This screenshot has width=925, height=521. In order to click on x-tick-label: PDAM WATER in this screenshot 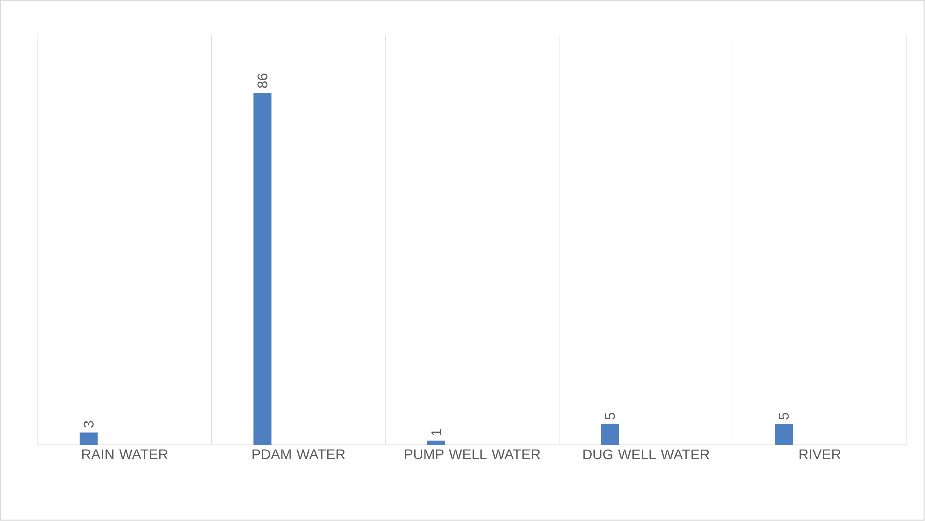, I will do `click(299, 455)`.